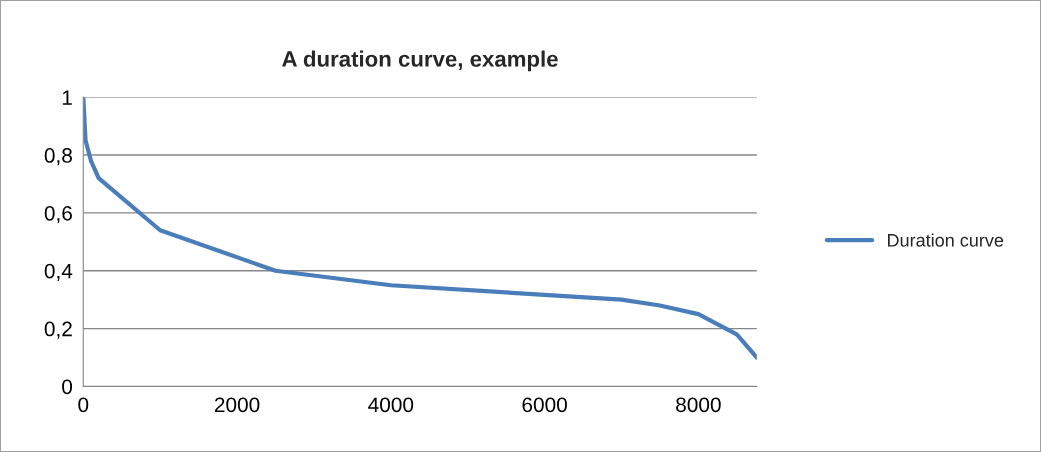 The image size is (1041, 452). I want to click on y-tick-label: 0,4, so click(58, 272).